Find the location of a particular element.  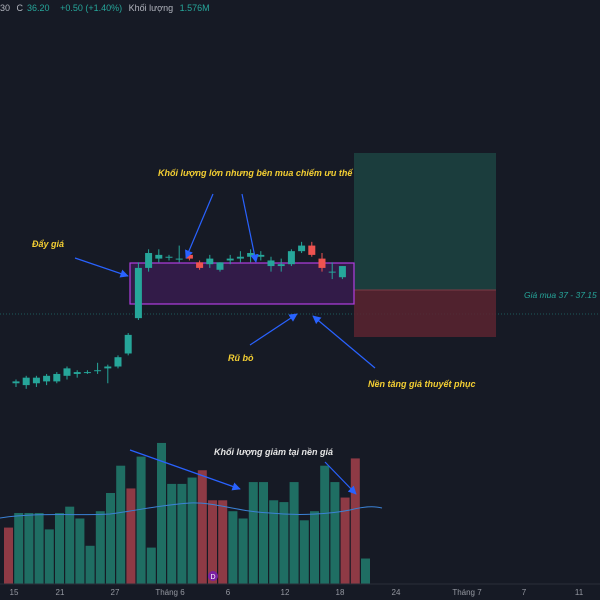

target-zone is located at coordinates (425, 221).